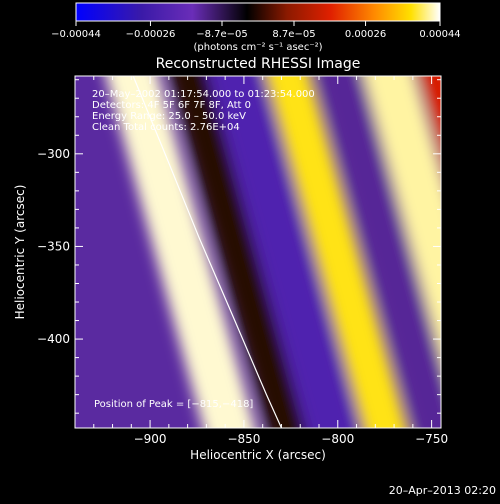 This screenshot has height=504, width=500. What do you see at coordinates (76, 34) in the screenshot?
I see `colorbar-tick-label: −0.00044` at bounding box center [76, 34].